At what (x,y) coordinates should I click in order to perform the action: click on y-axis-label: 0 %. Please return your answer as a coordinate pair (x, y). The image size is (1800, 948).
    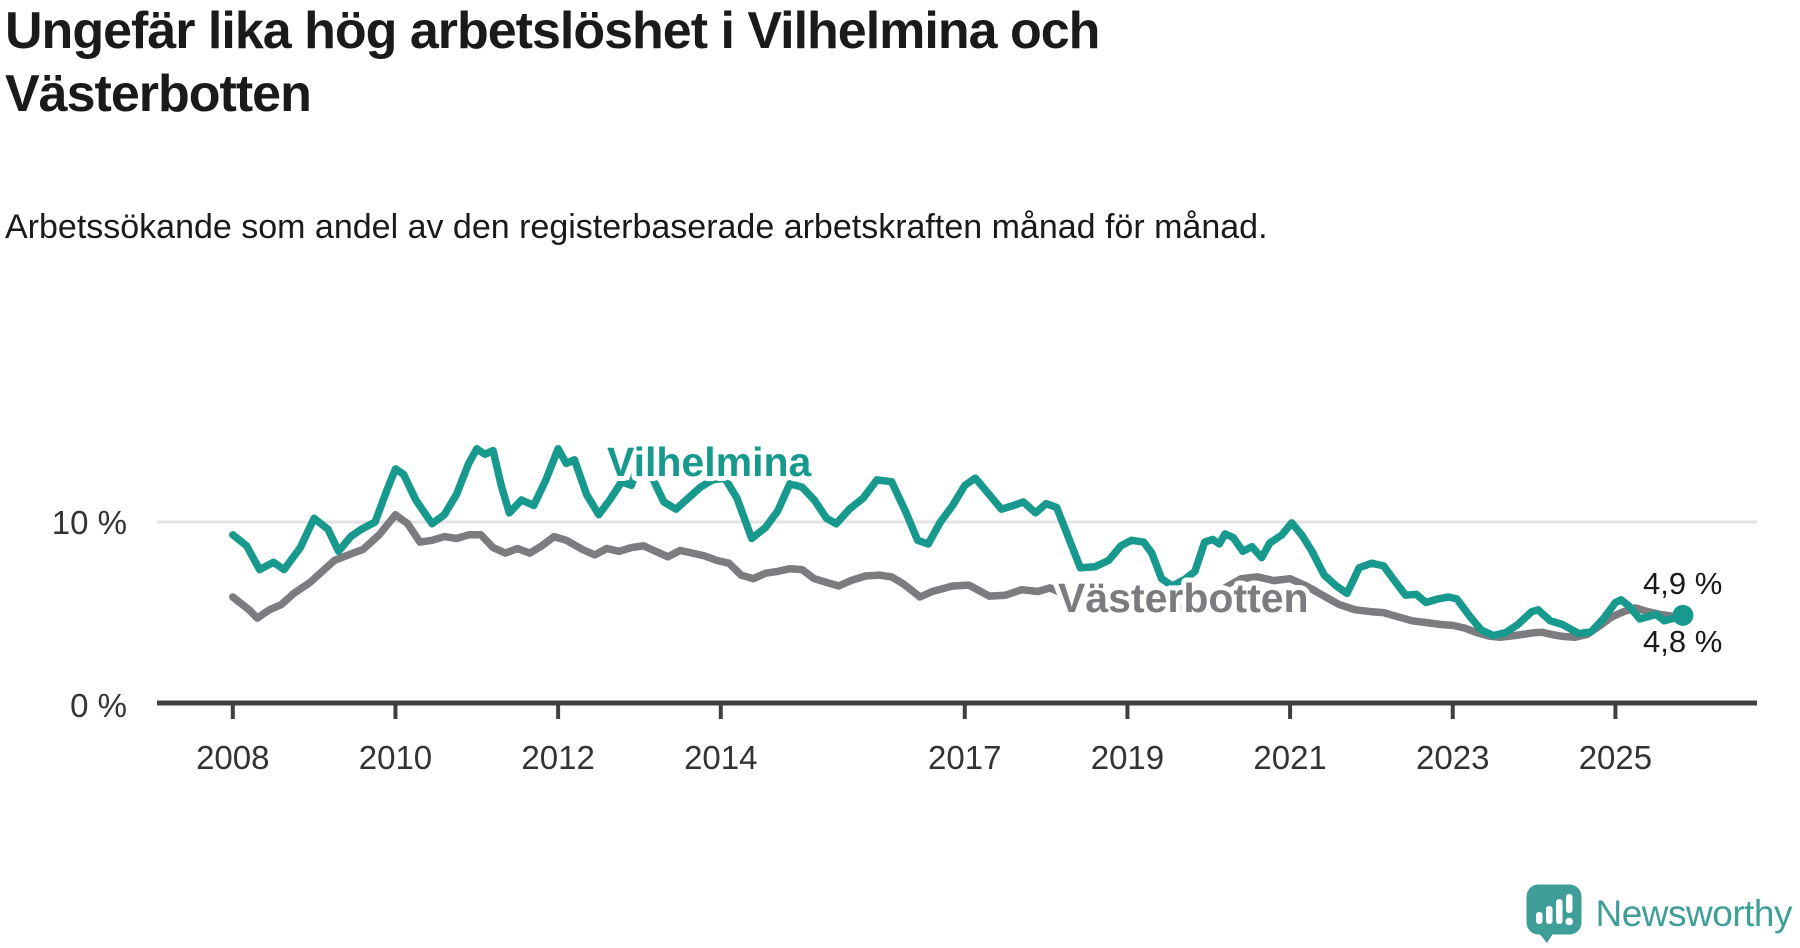
    Looking at the image, I should click on (98, 705).